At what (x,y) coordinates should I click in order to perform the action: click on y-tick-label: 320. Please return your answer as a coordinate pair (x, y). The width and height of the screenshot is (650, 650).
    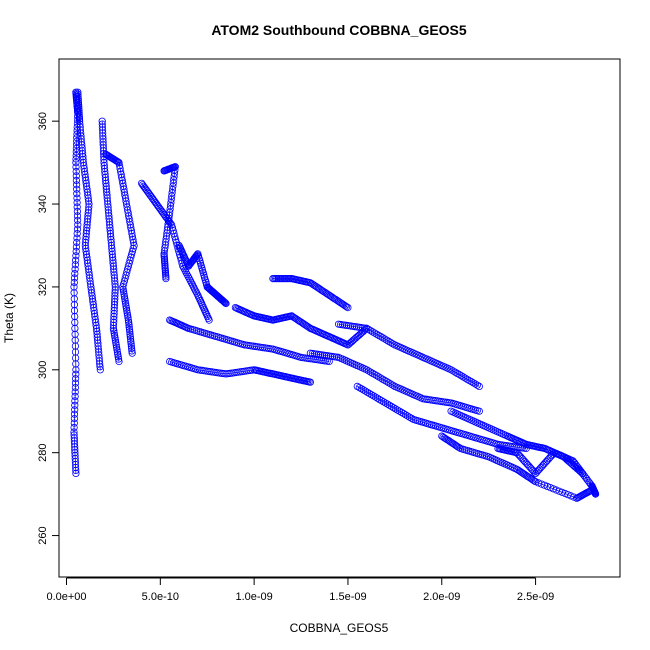
    Looking at the image, I should click on (43, 287).